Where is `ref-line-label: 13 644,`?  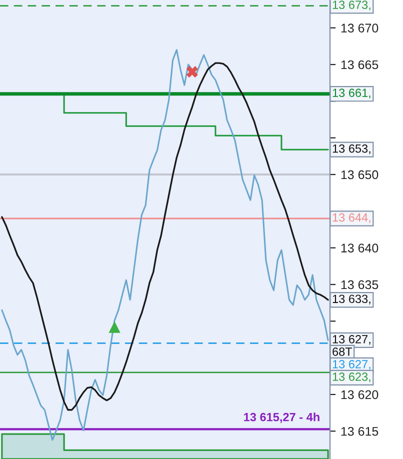
ref-line-label: 13 644, is located at coordinates (351, 218).